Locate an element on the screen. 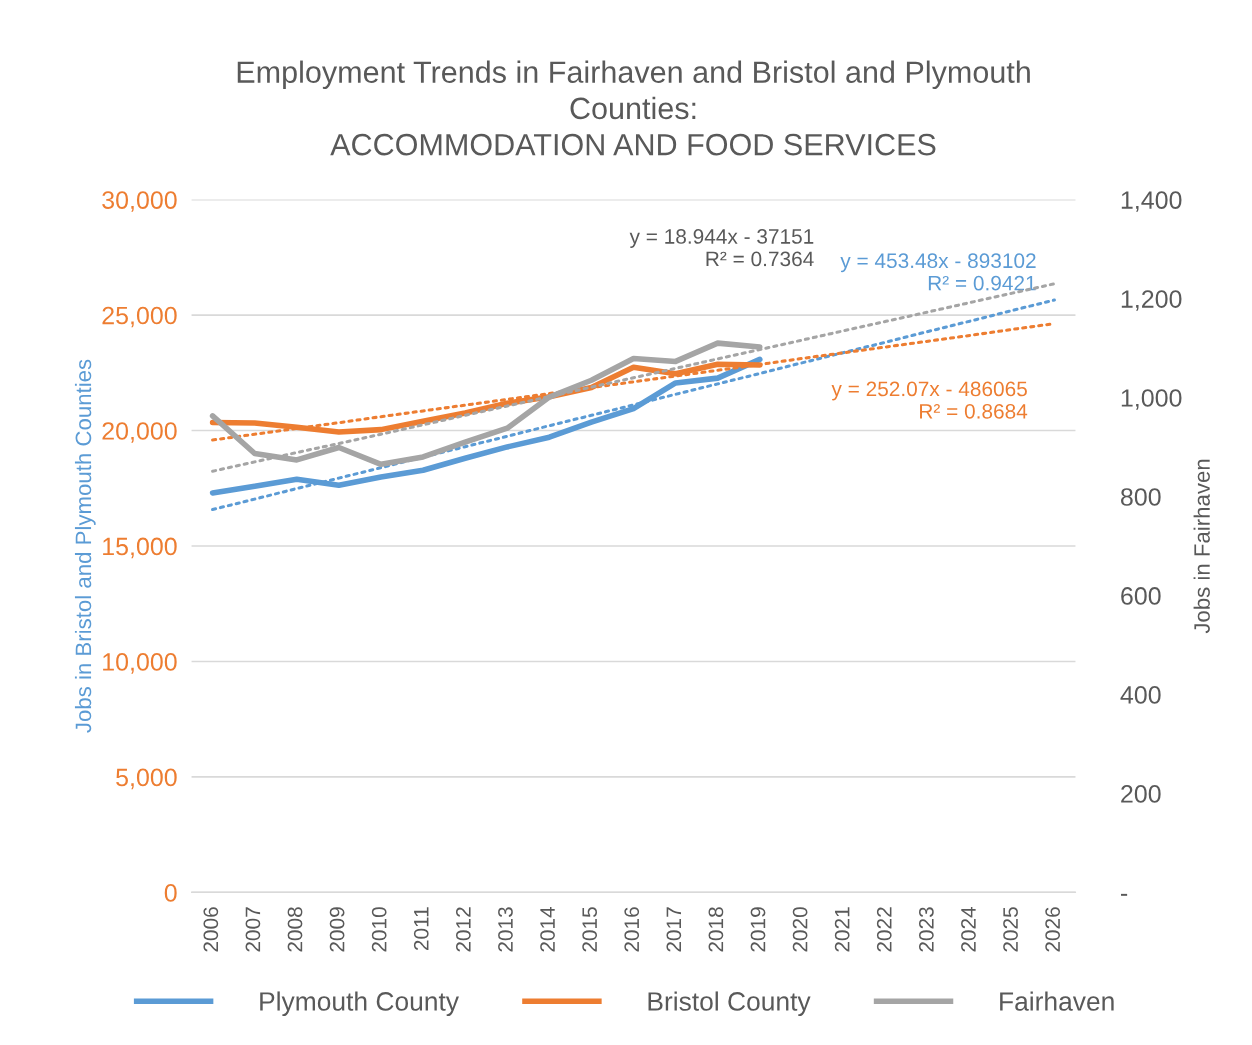 The width and height of the screenshot is (1252, 1045). x-tick-label: 2009 is located at coordinates (337, 929).